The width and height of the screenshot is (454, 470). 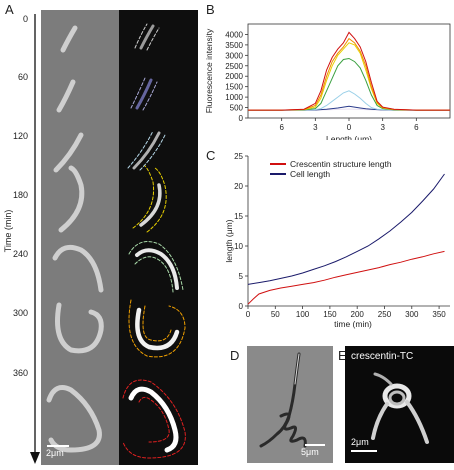 I want to click on y-tick-label-b: 2500, so click(x=234, y=66).